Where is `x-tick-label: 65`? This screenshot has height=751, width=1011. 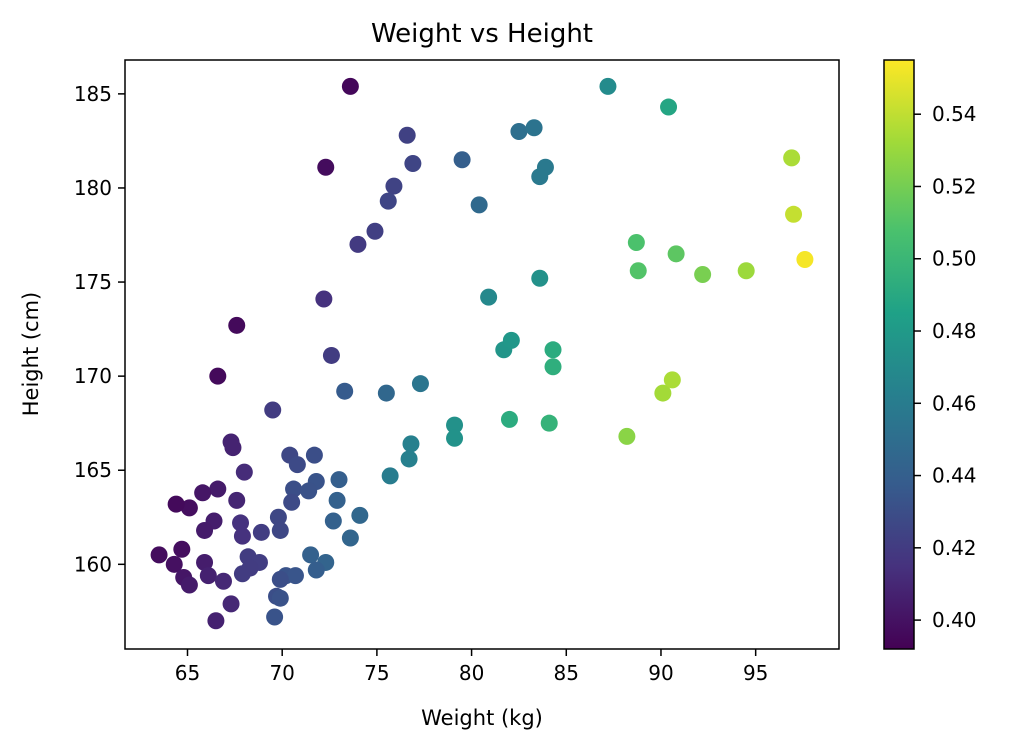
x-tick-label: 65 is located at coordinates (187, 673).